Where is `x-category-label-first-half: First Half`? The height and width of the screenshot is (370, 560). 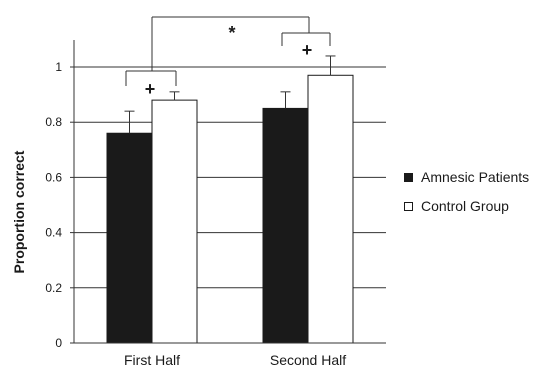
x-category-label-first-half: First Half is located at coordinates (152, 360).